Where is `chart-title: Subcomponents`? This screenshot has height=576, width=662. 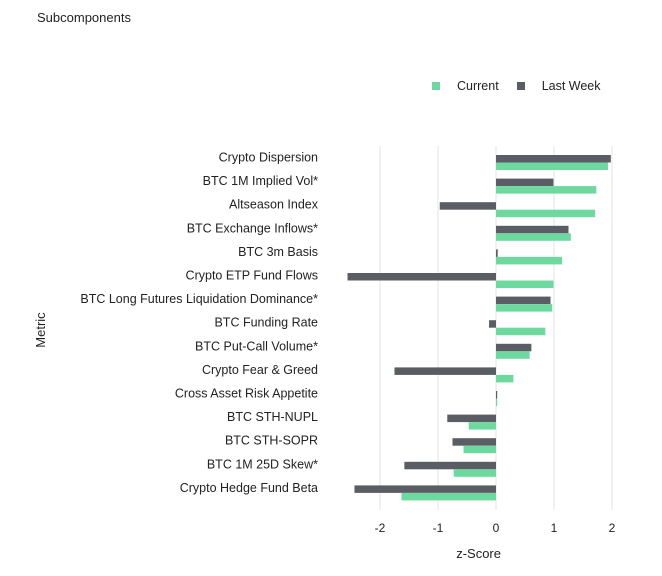 chart-title: Subcomponents is located at coordinates (84, 17).